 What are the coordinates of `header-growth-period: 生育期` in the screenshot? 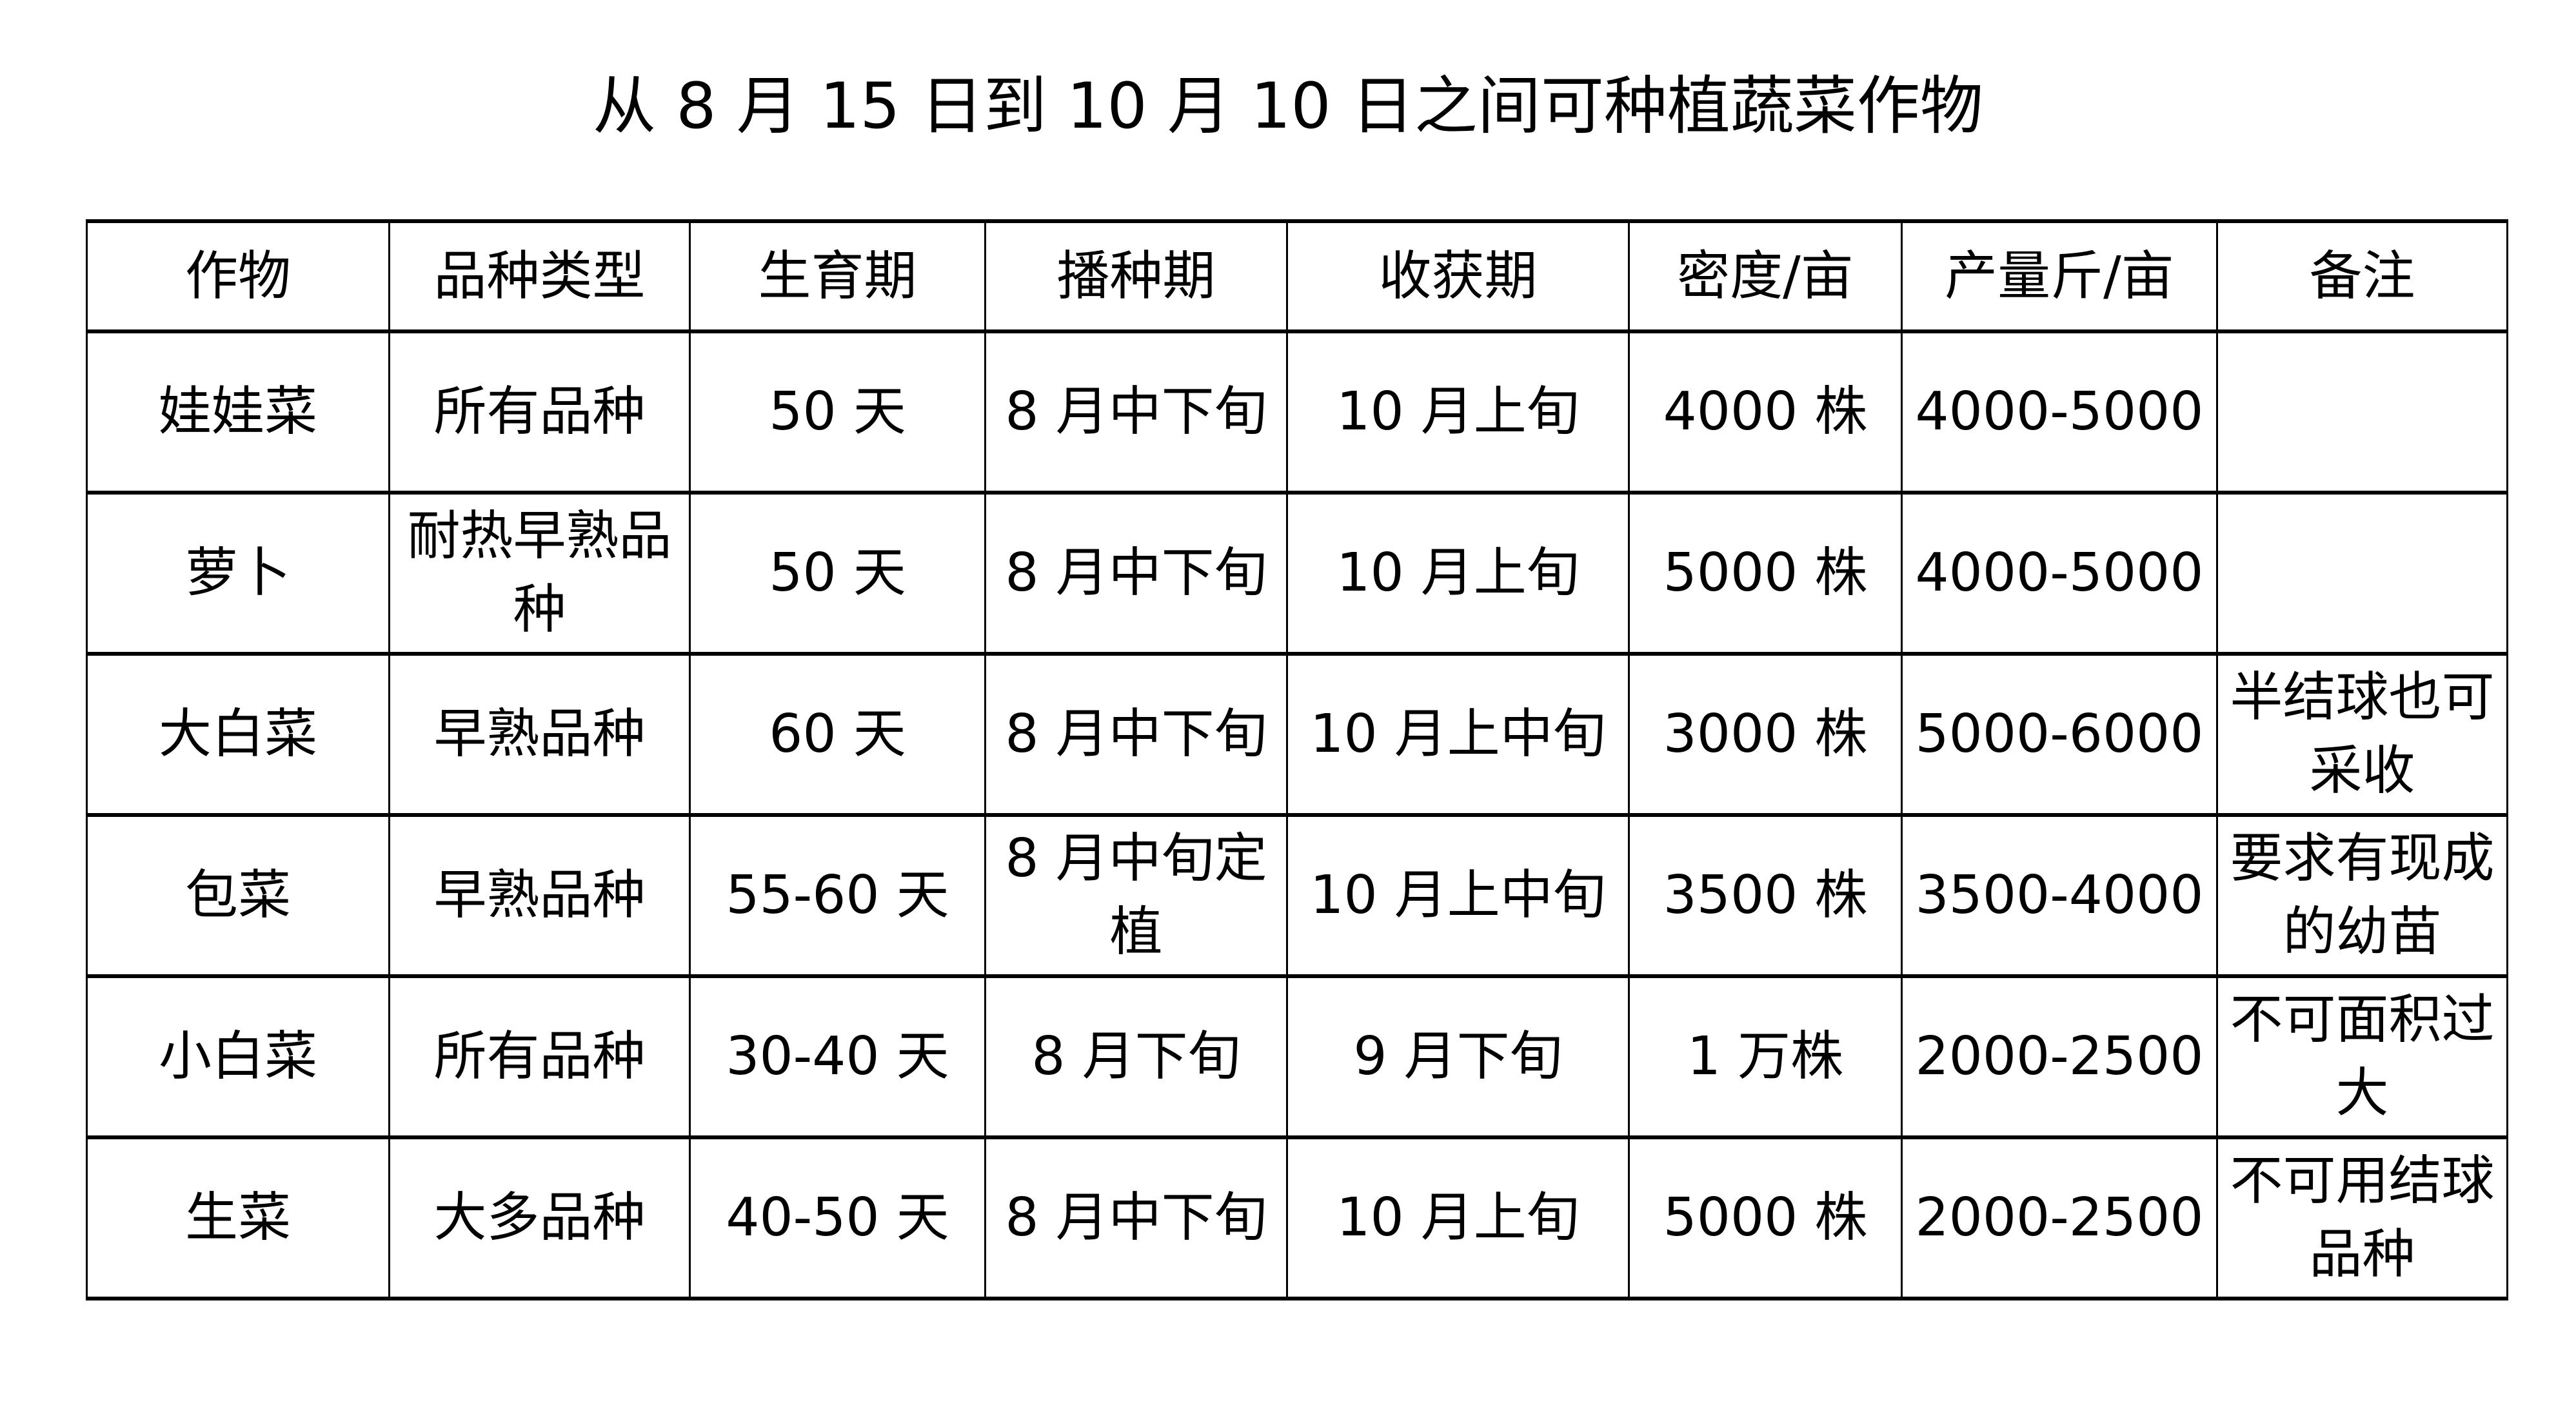 It's located at (837, 276).